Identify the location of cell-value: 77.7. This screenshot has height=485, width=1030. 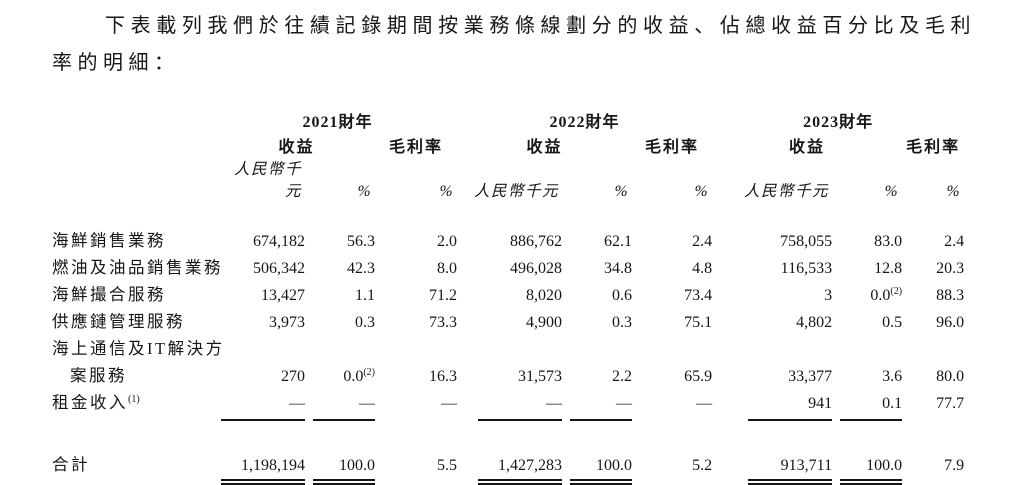
(950, 403).